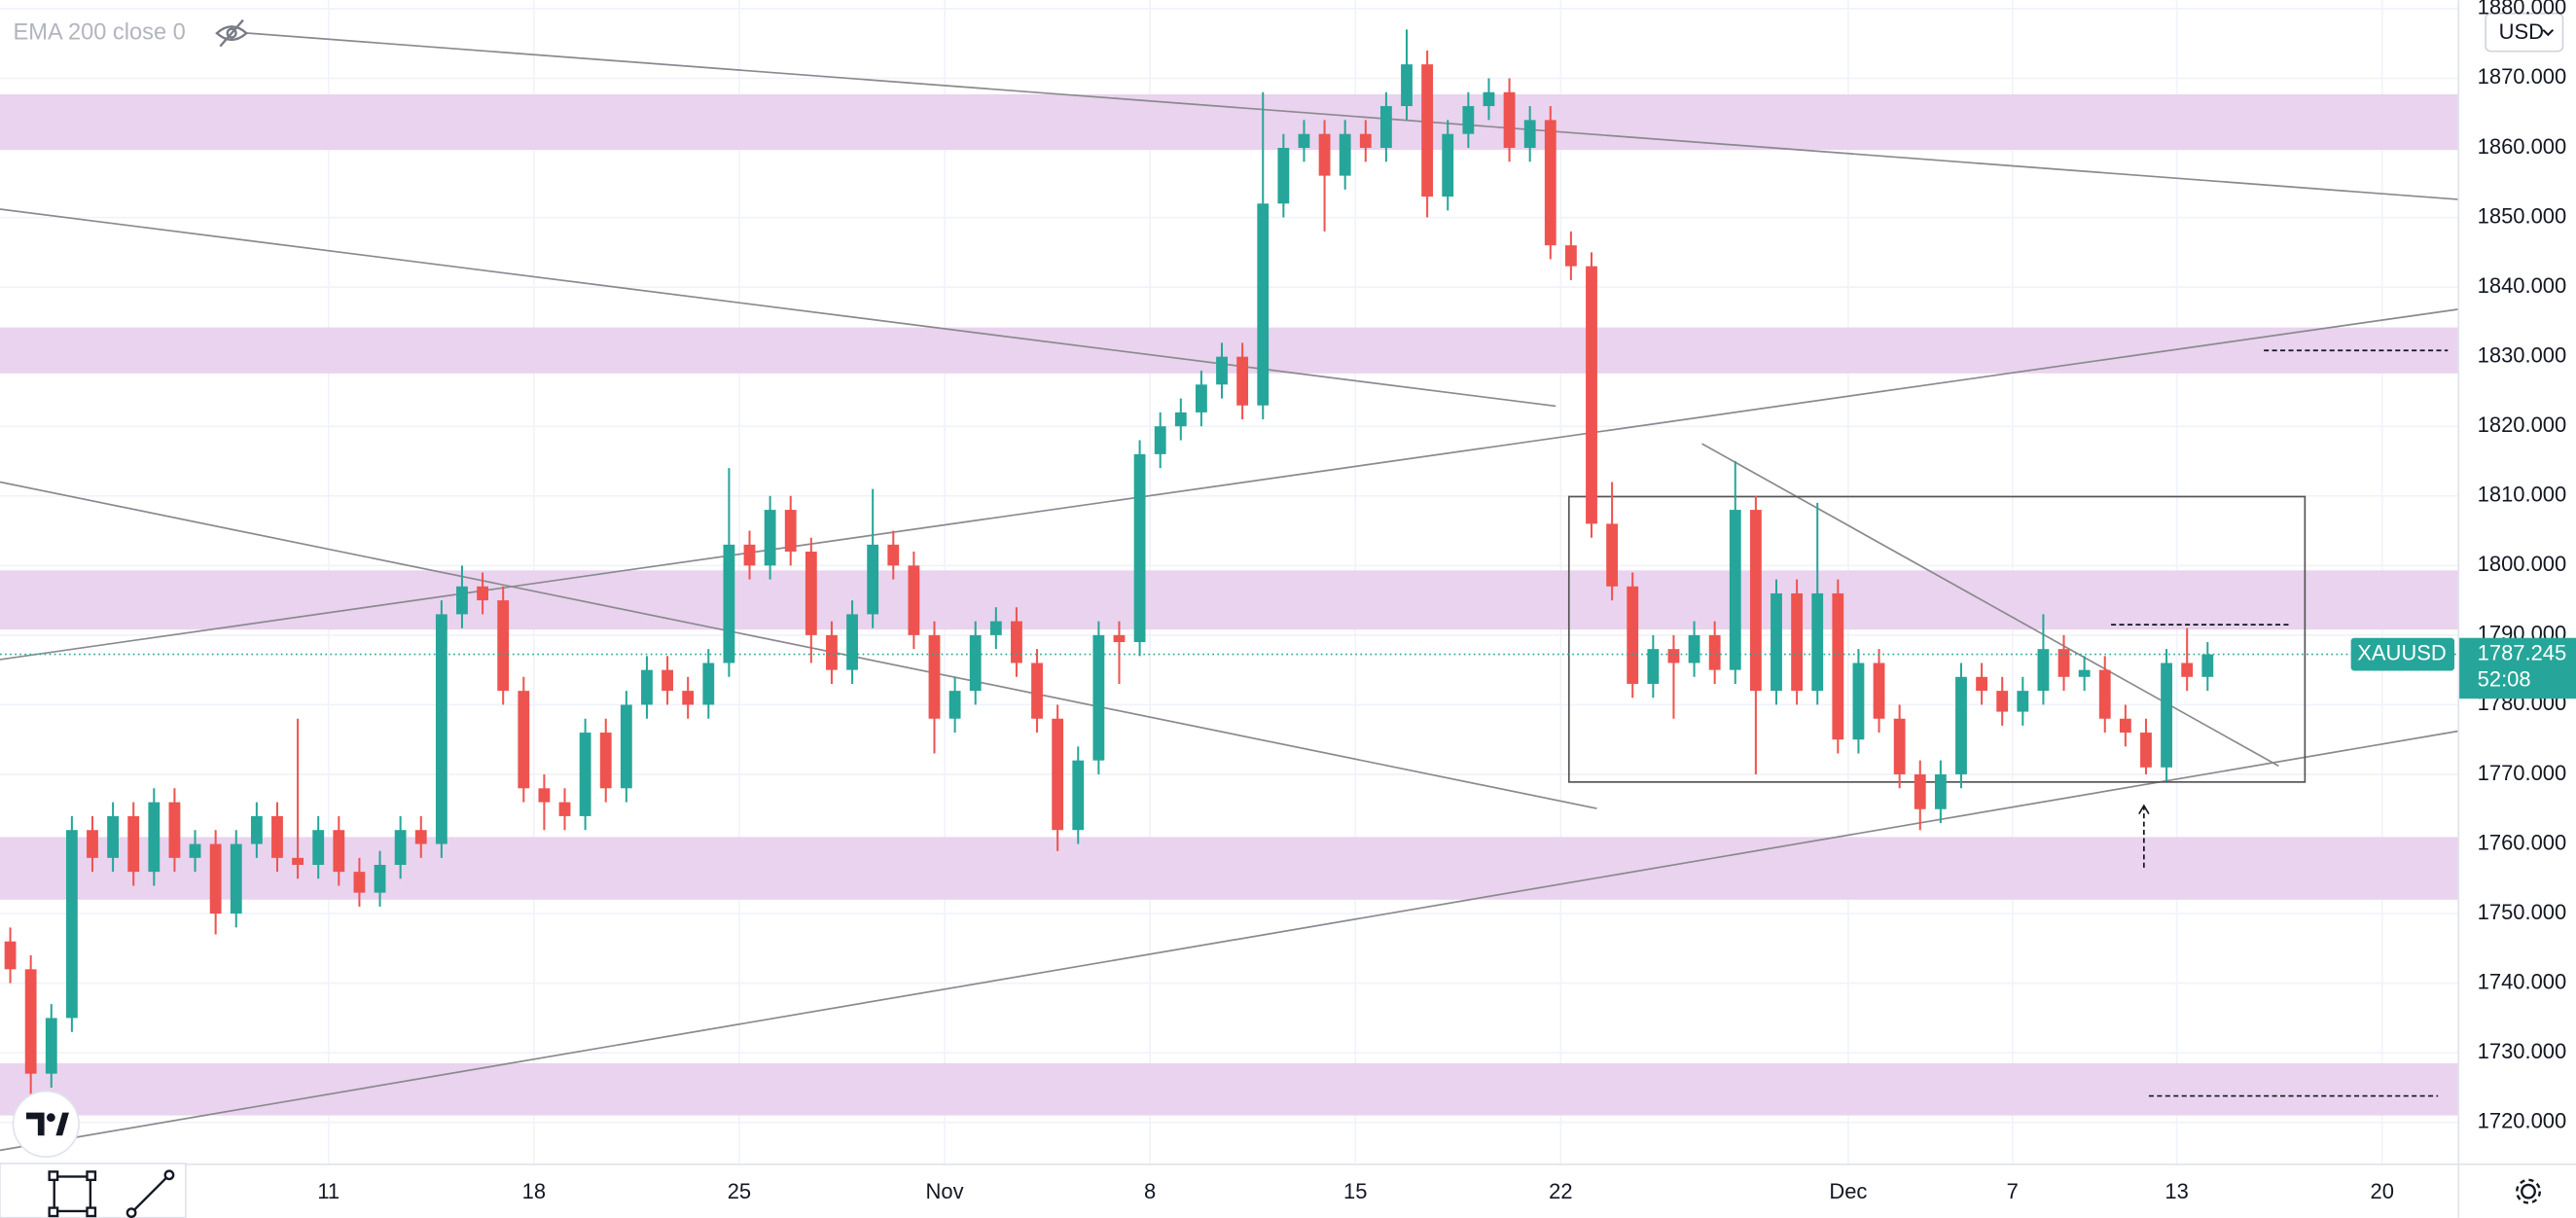 The width and height of the screenshot is (2576, 1218). I want to click on x-tick-label: 18, so click(534, 1191).